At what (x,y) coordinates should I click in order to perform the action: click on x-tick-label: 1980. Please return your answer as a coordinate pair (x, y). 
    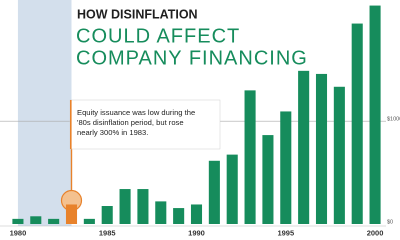
    Looking at the image, I should click on (18, 232).